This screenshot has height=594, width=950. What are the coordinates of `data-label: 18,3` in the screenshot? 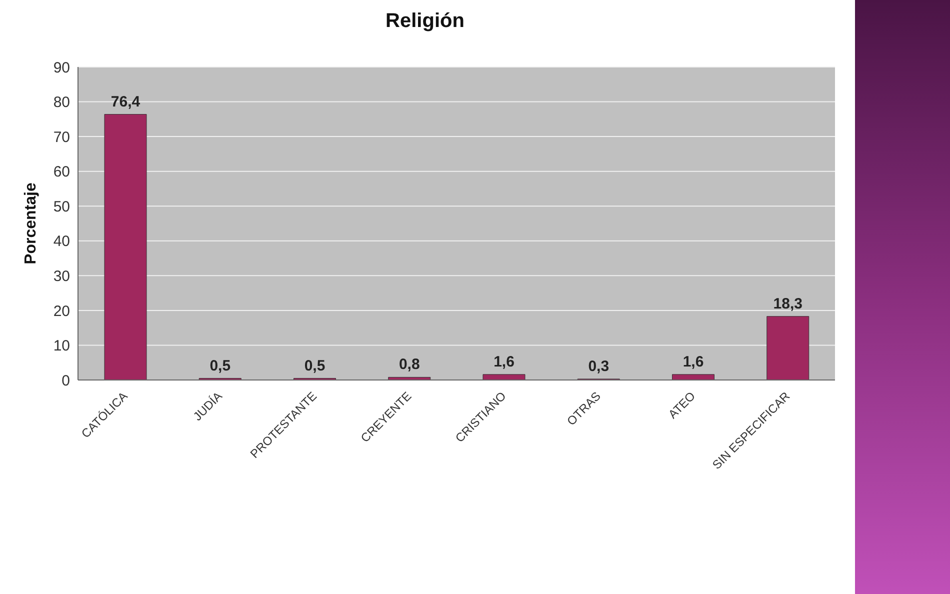 It's located at (787, 303).